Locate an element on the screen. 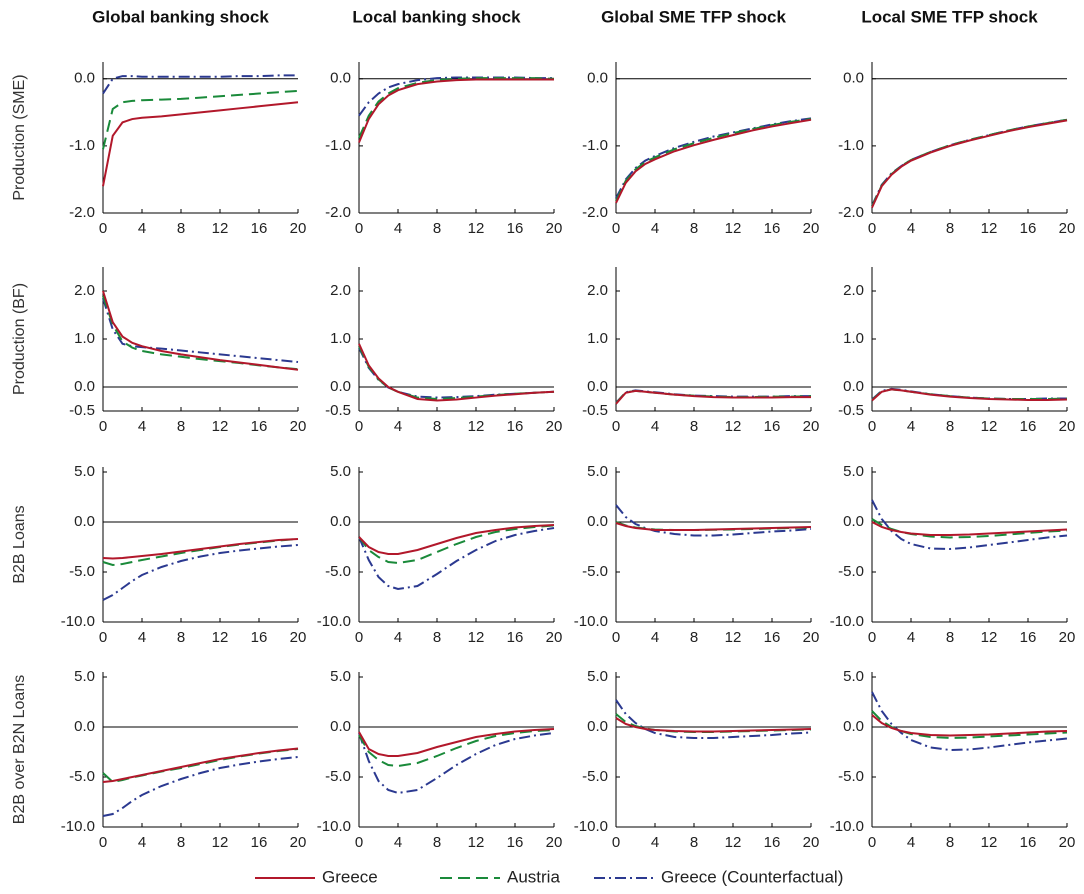 The width and height of the screenshot is (1084, 894). y-tick-label: 2.0 is located at coordinates (340, 290).